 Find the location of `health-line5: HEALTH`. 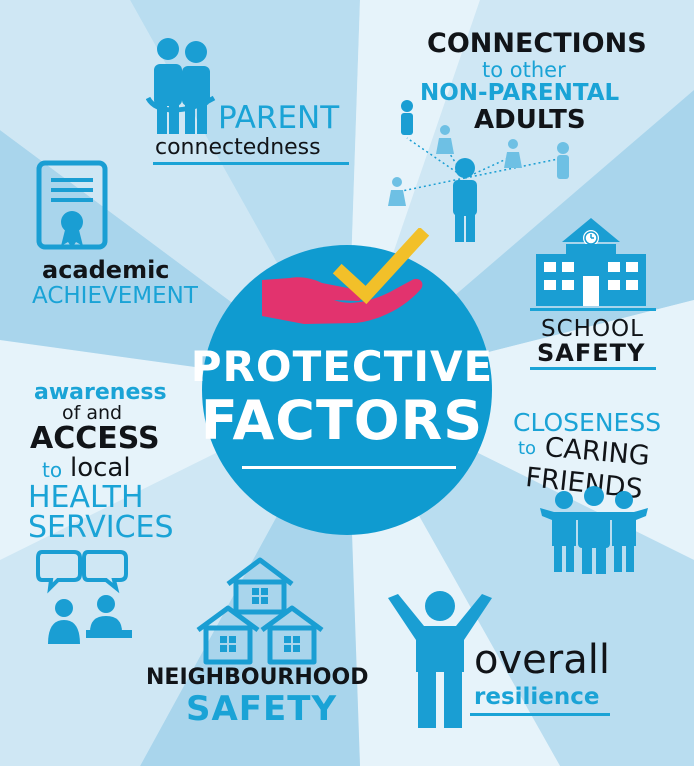

health-line5: HEALTH is located at coordinates (86, 497).